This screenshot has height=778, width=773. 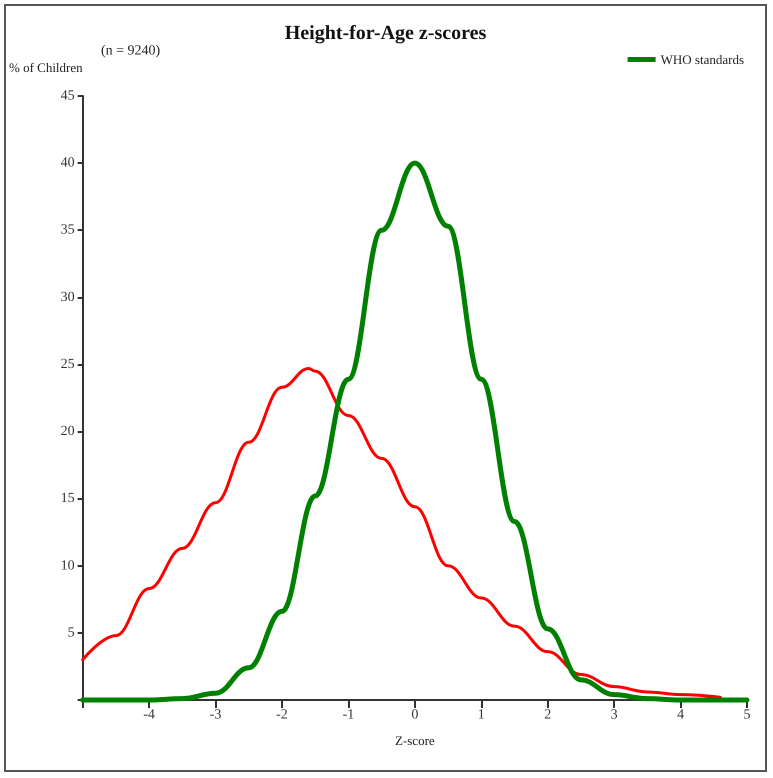 I want to click on x-tick-label: 5, so click(x=747, y=715).